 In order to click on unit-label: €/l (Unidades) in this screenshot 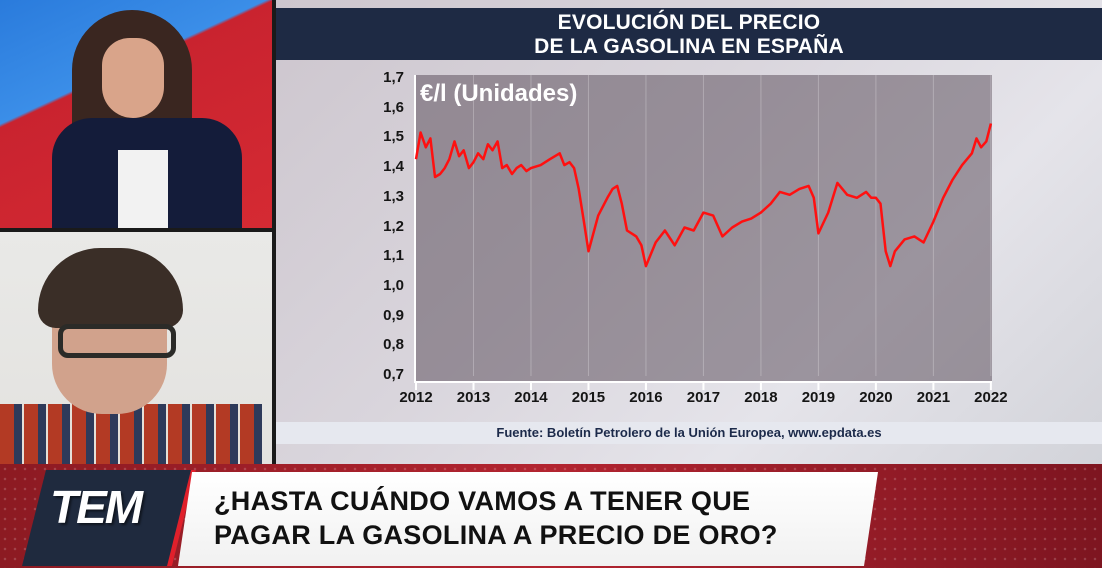, I will do `click(499, 93)`.